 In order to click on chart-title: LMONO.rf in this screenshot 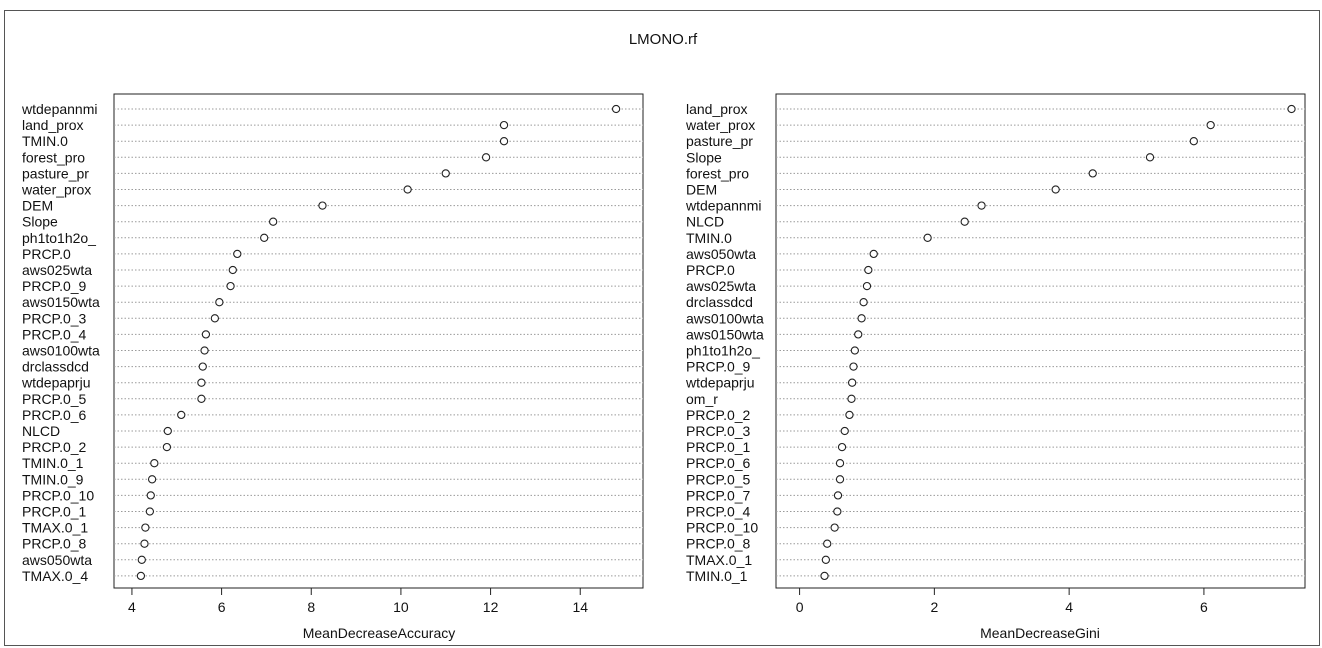, I will do `click(663, 39)`.